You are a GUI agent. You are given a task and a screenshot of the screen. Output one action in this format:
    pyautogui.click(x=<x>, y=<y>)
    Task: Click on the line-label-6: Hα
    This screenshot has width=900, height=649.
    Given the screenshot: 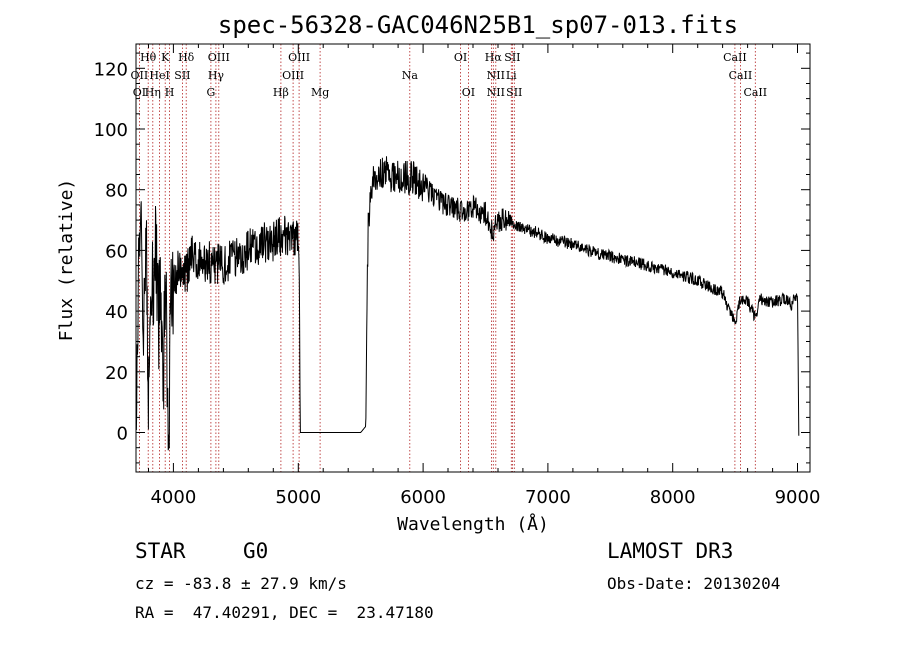 What is the action you would take?
    pyautogui.click(x=494, y=57)
    